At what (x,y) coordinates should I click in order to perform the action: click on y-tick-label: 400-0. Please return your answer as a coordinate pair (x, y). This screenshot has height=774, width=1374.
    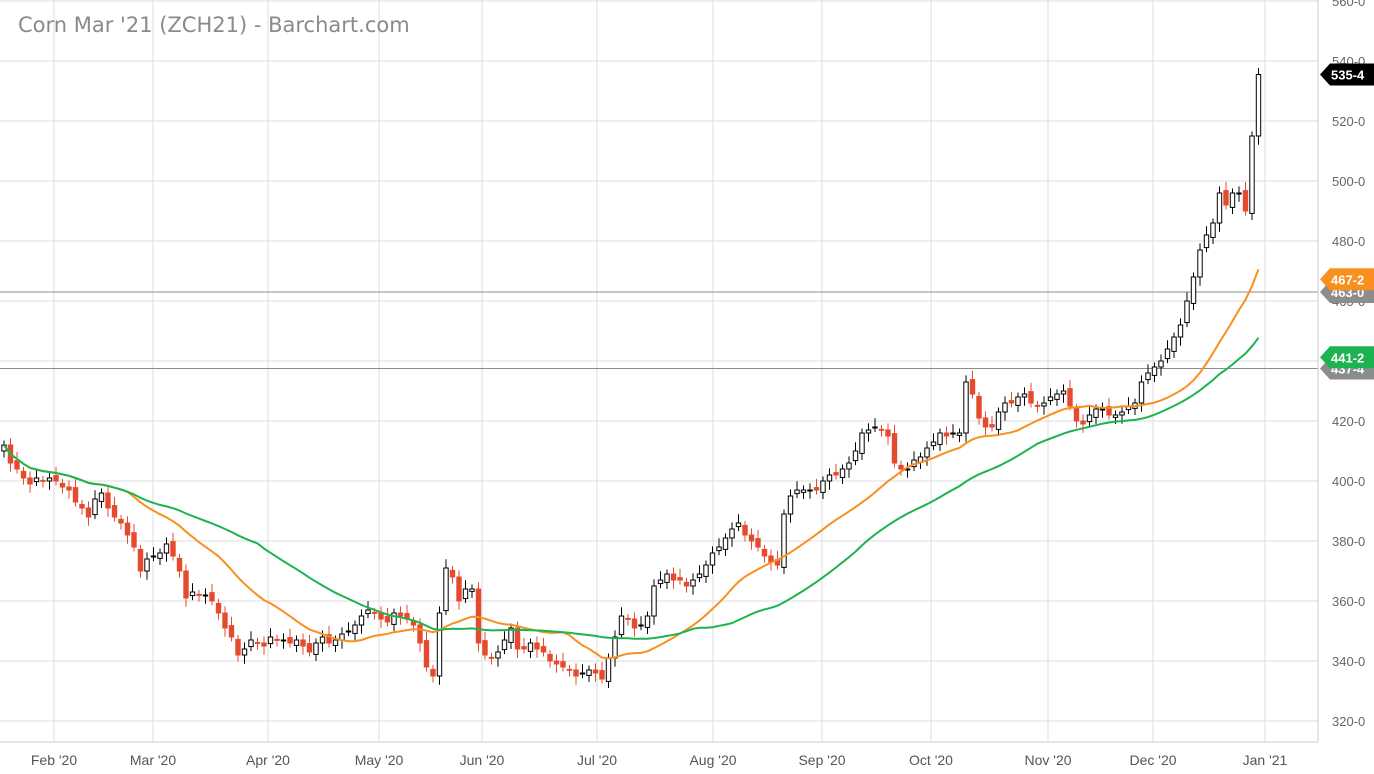
    Looking at the image, I should click on (1348, 481).